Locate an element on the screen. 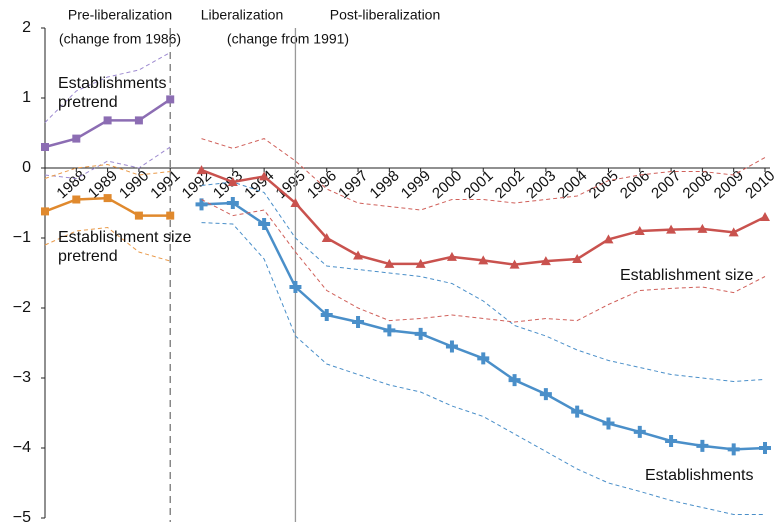 The image size is (777, 531). x-tick-label: 2002 is located at coordinates (510, 184).